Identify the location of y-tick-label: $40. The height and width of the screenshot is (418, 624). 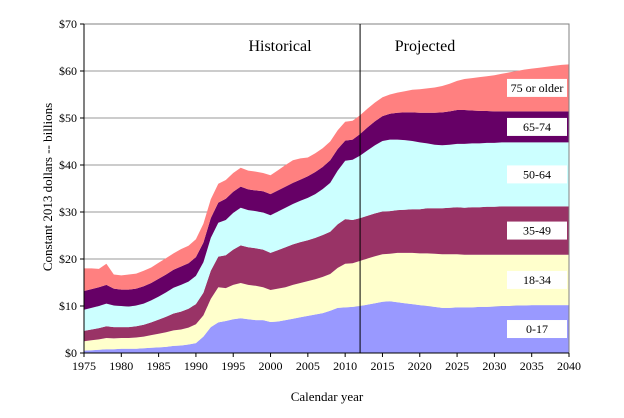
(68, 165).